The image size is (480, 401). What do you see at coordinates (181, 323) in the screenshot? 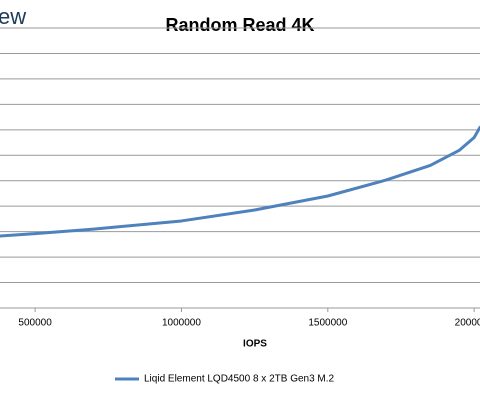
I see `x-tick-label: 1000000` at bounding box center [181, 323].